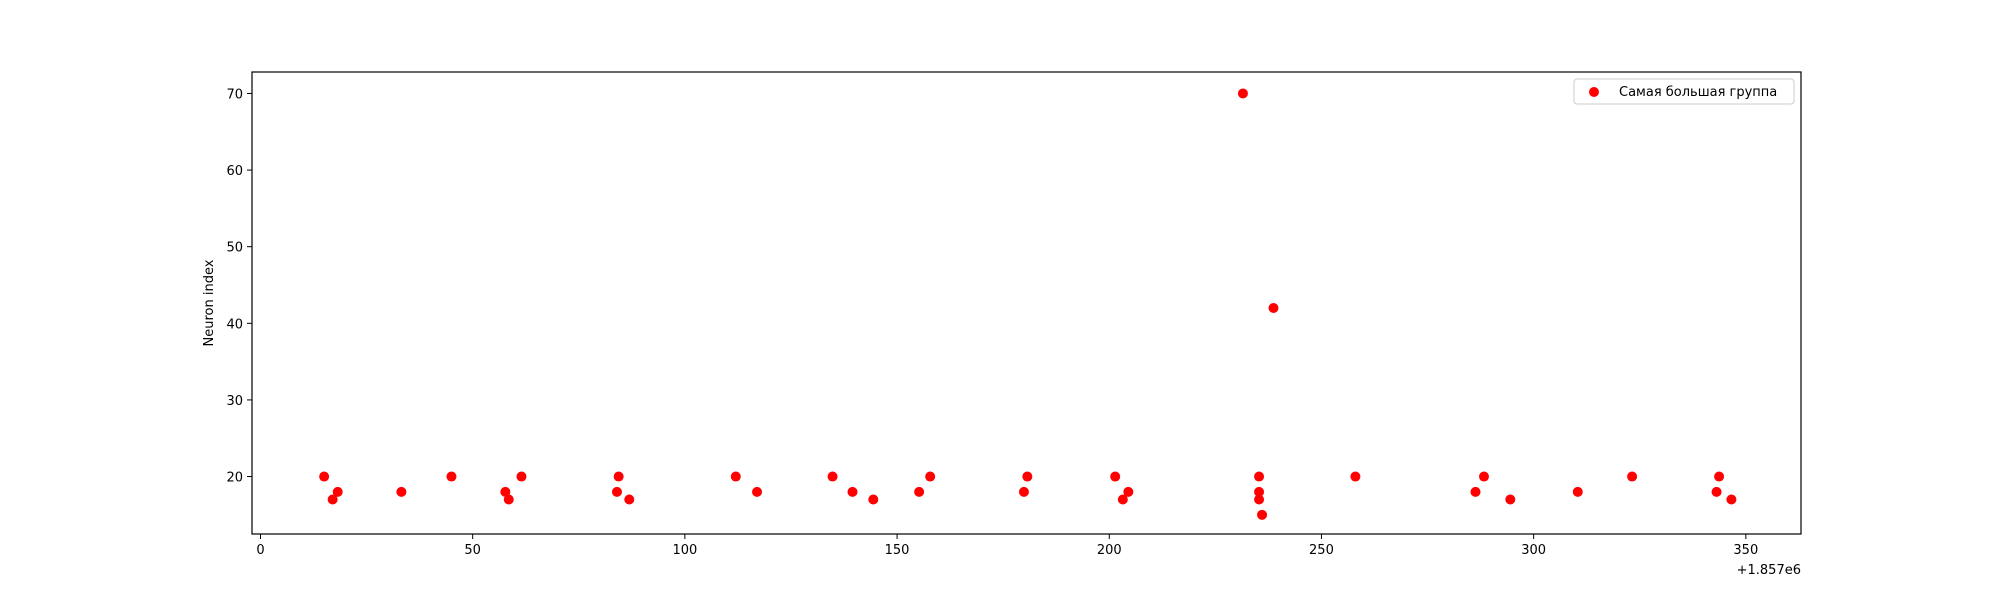  What do you see at coordinates (1321, 550) in the screenshot?
I see `x-tick-label: 250` at bounding box center [1321, 550].